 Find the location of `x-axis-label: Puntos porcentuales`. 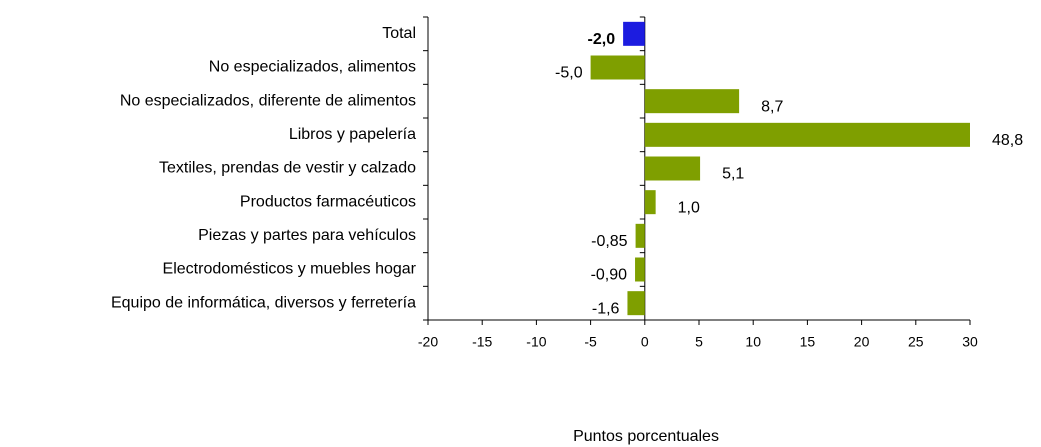

x-axis-label: Puntos porcentuales is located at coordinates (646, 436).